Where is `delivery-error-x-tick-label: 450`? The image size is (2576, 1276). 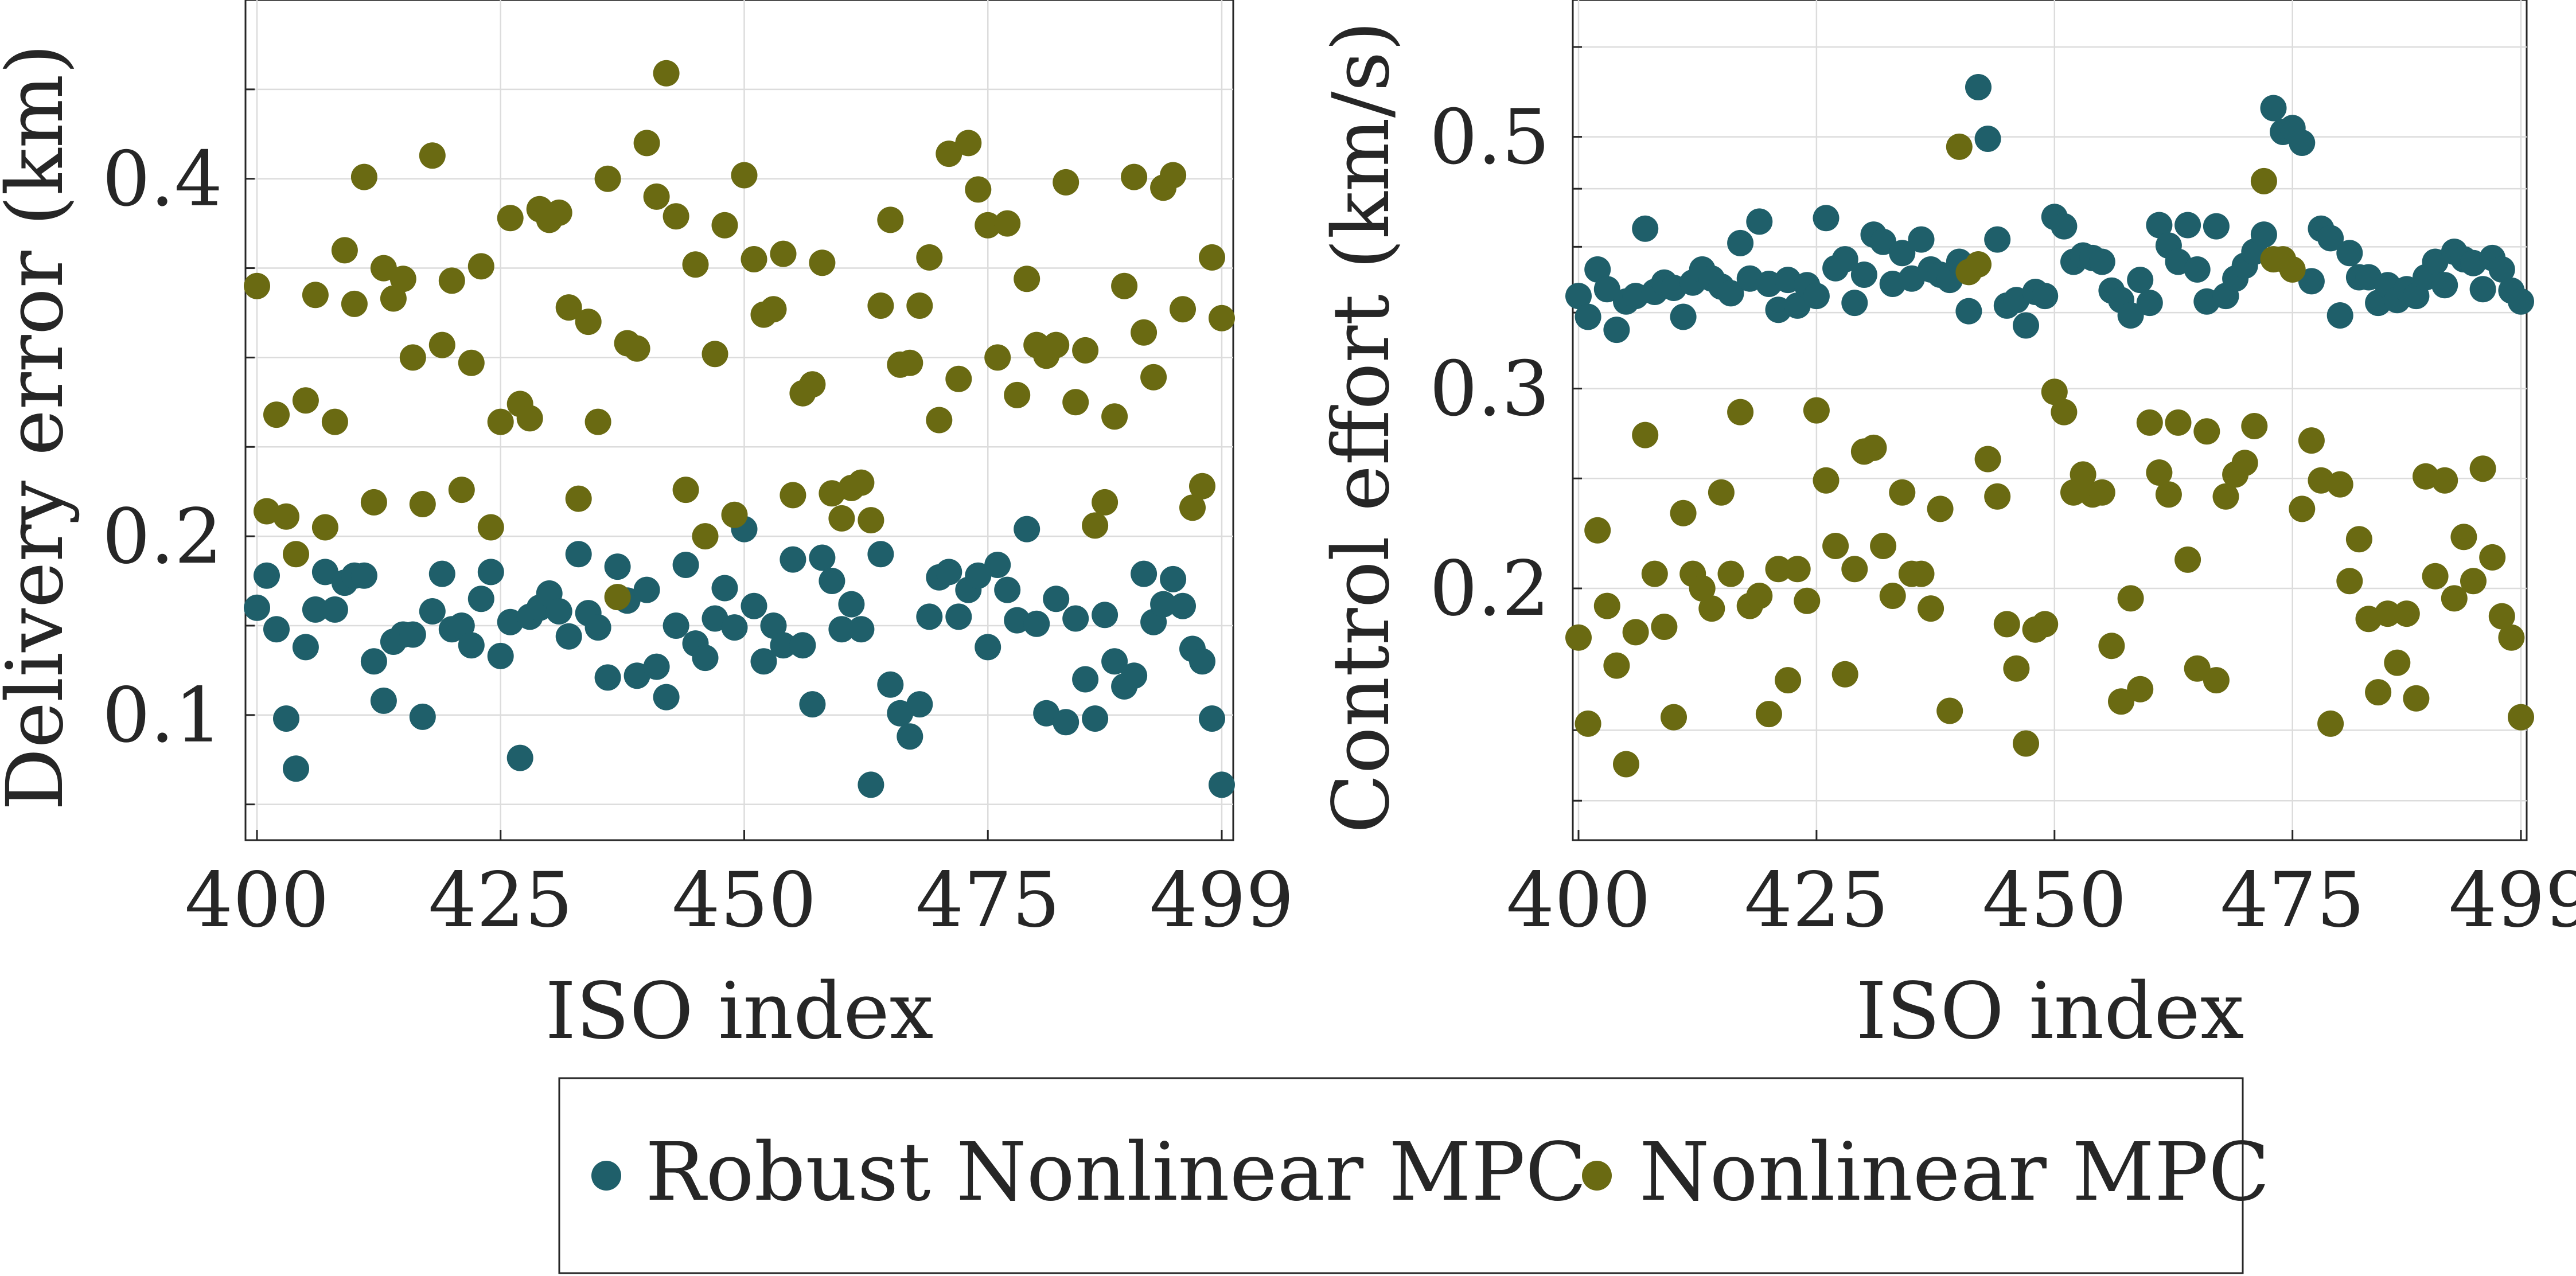
delivery-error-x-tick-label: 450 is located at coordinates (744, 900).